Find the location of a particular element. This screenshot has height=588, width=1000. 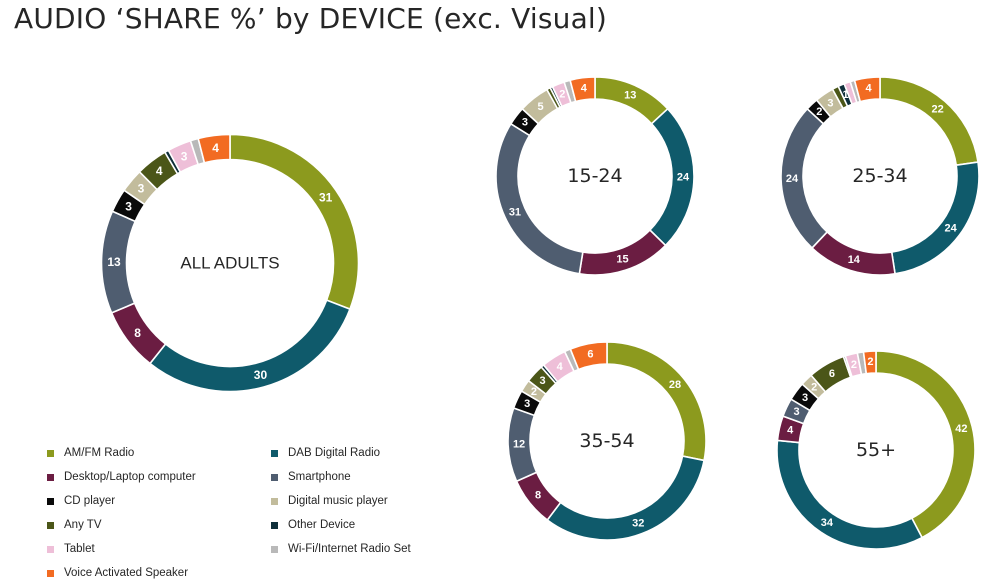

legend-item: Wi-Fi/Internet Radio Set is located at coordinates (341, 549).